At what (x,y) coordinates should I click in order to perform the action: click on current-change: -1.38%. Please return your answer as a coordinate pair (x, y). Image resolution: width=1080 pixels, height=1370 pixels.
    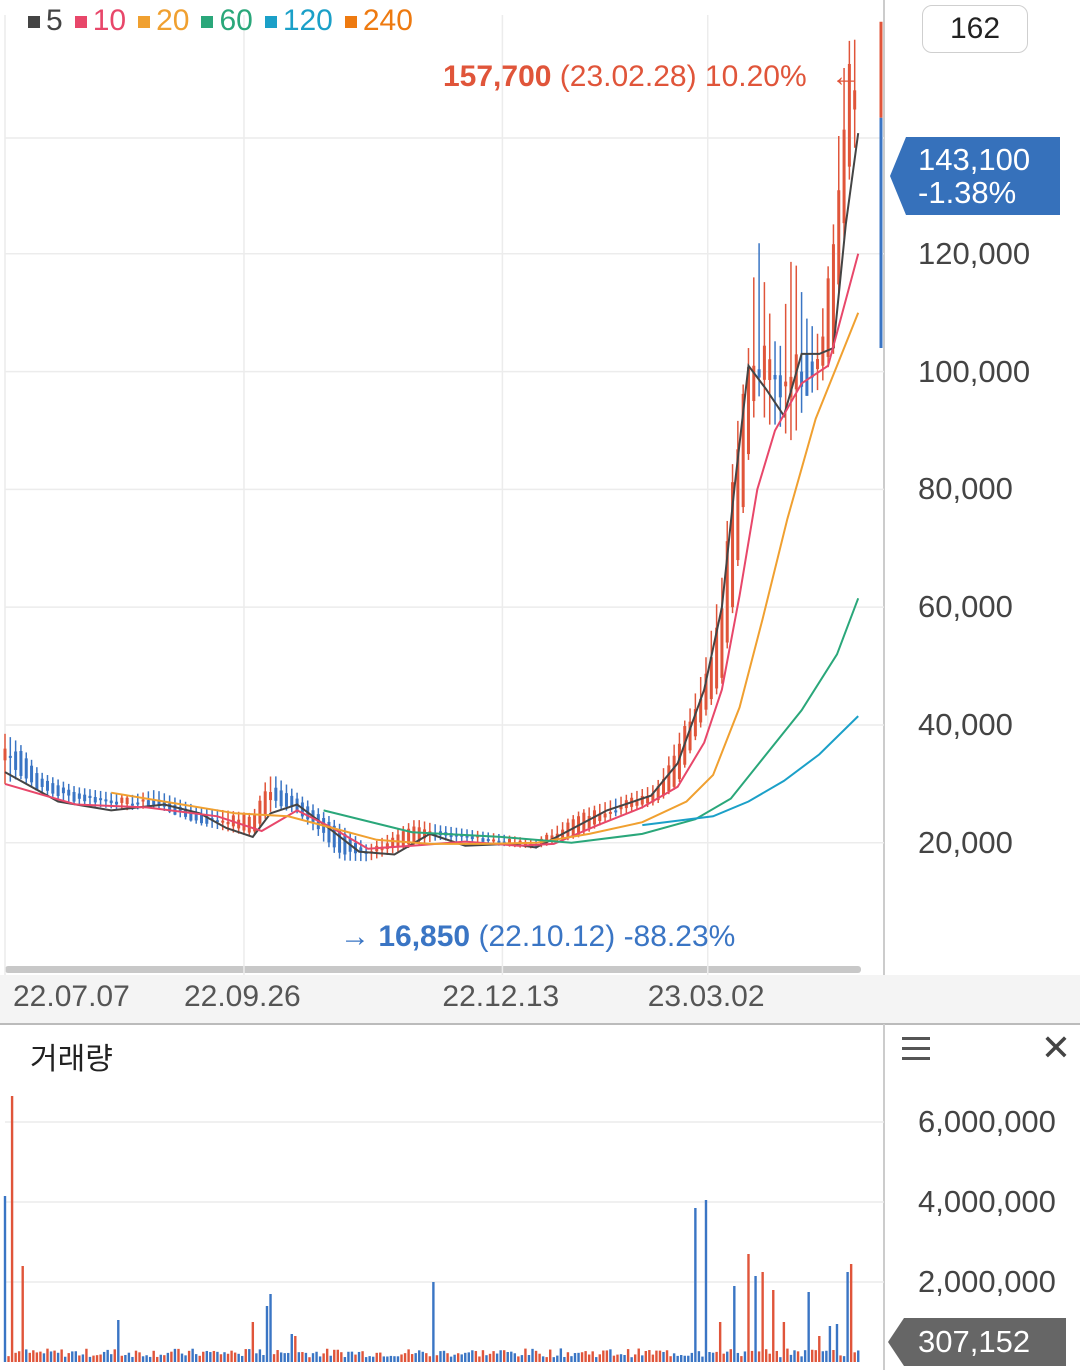
    Looking at the image, I should click on (967, 192).